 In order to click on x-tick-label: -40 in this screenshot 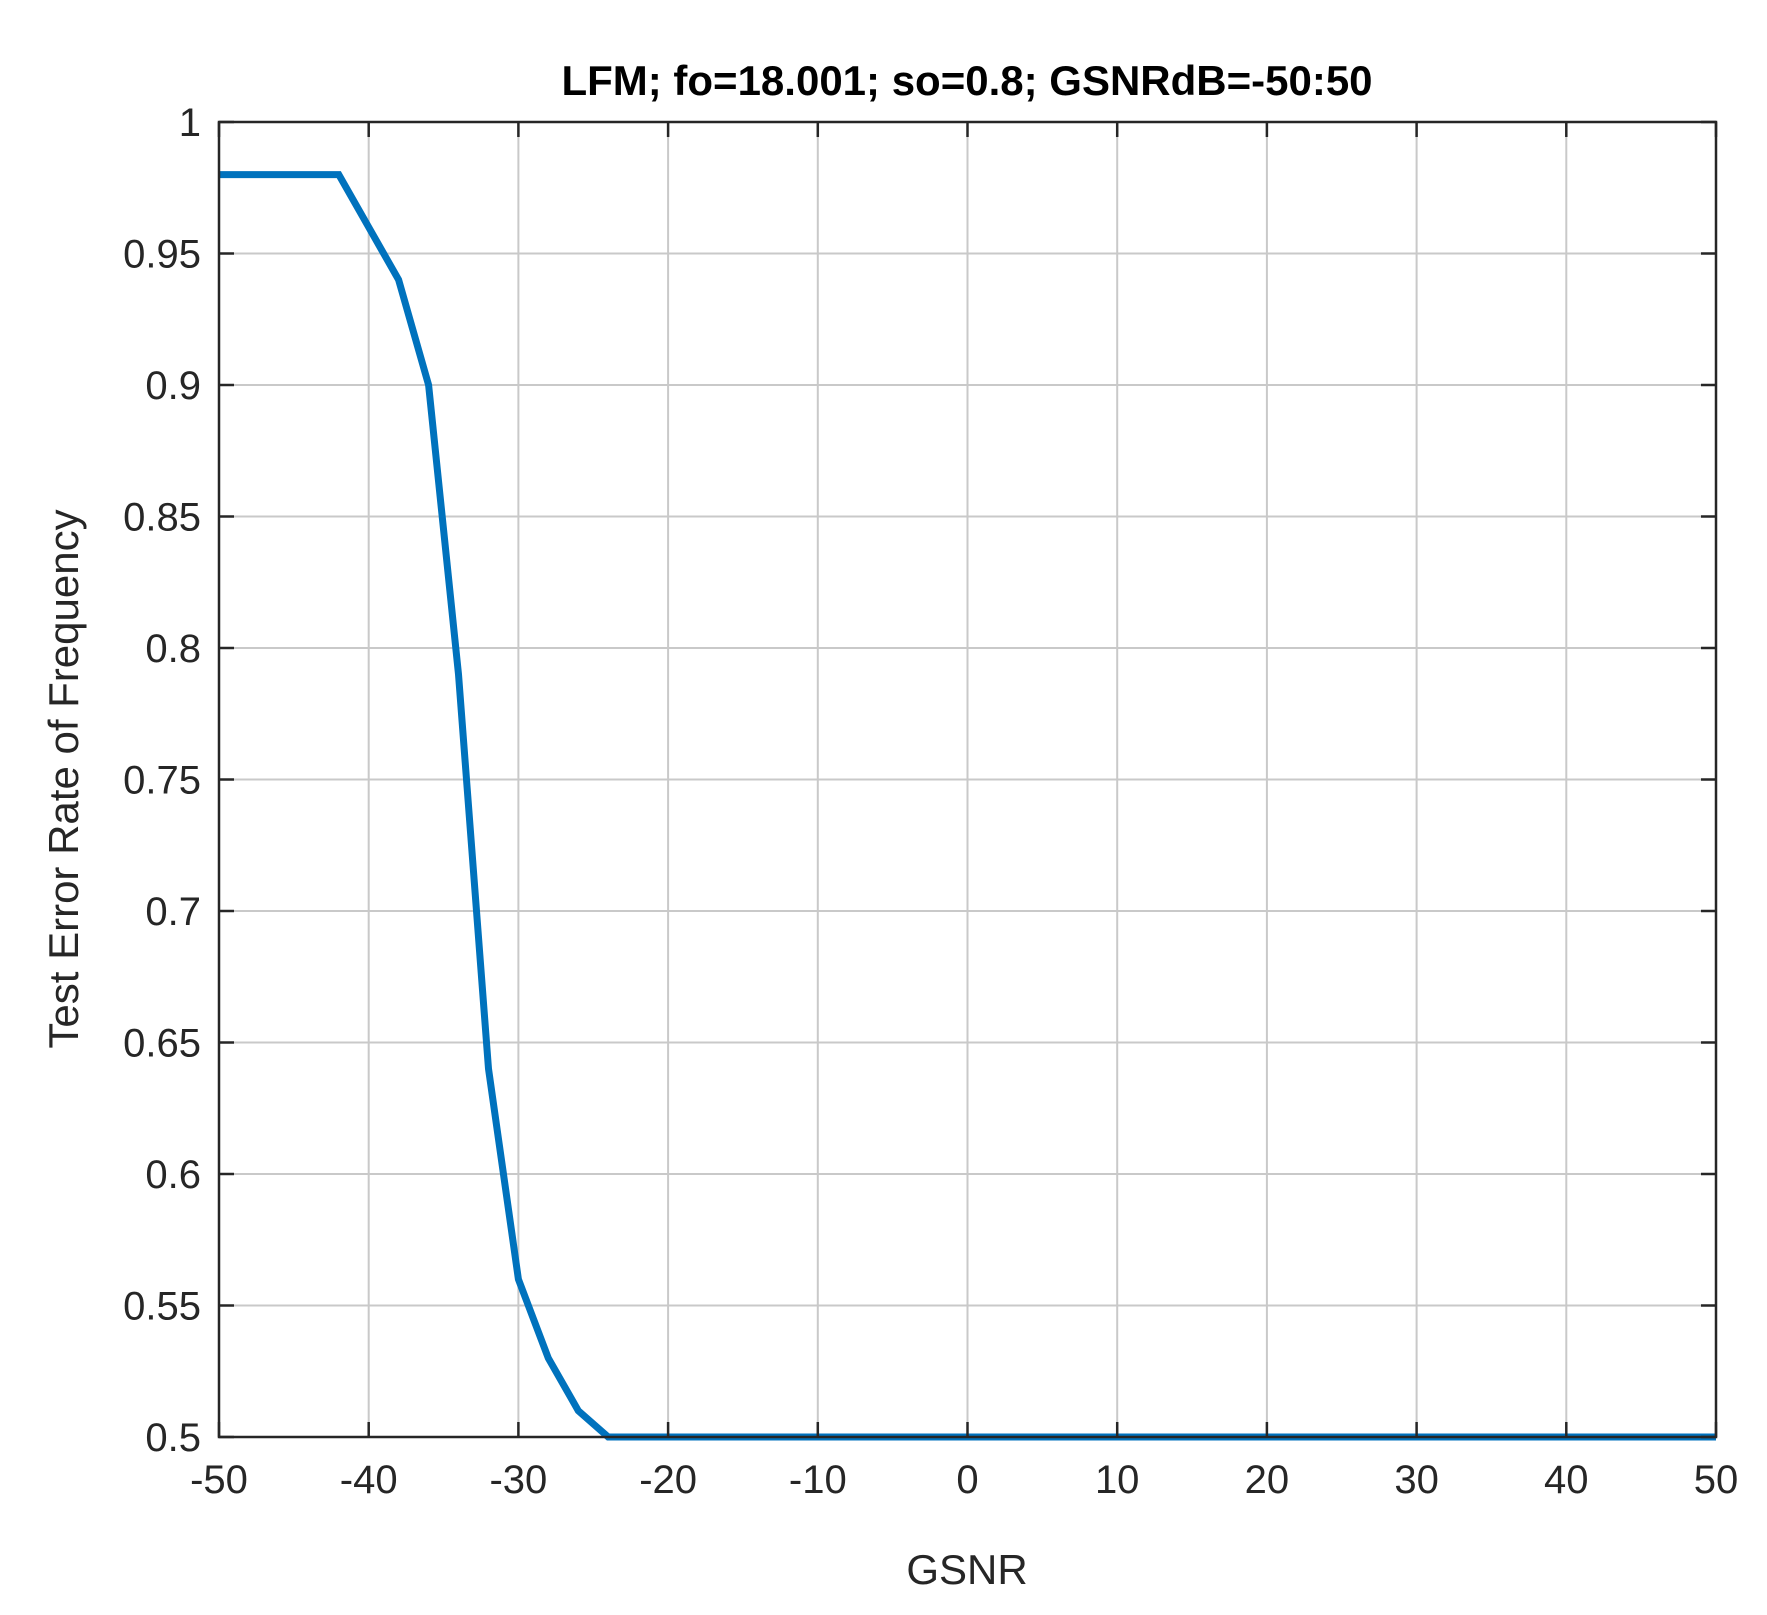, I will do `click(369, 1480)`.